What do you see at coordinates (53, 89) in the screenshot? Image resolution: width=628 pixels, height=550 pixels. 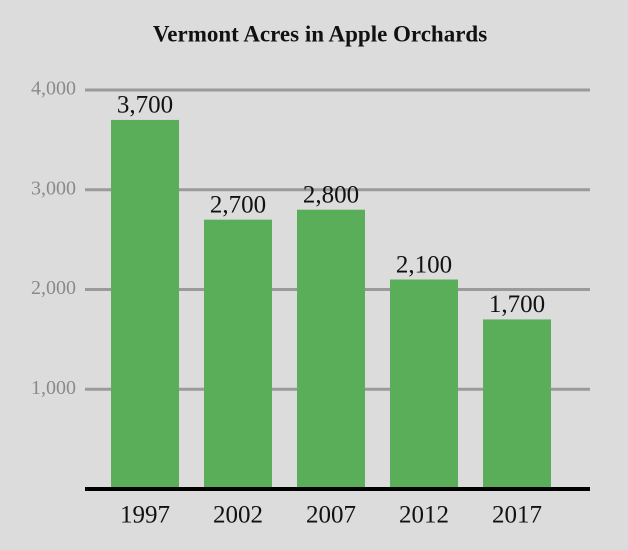 I see `y-tick-label: 4,000` at bounding box center [53, 89].